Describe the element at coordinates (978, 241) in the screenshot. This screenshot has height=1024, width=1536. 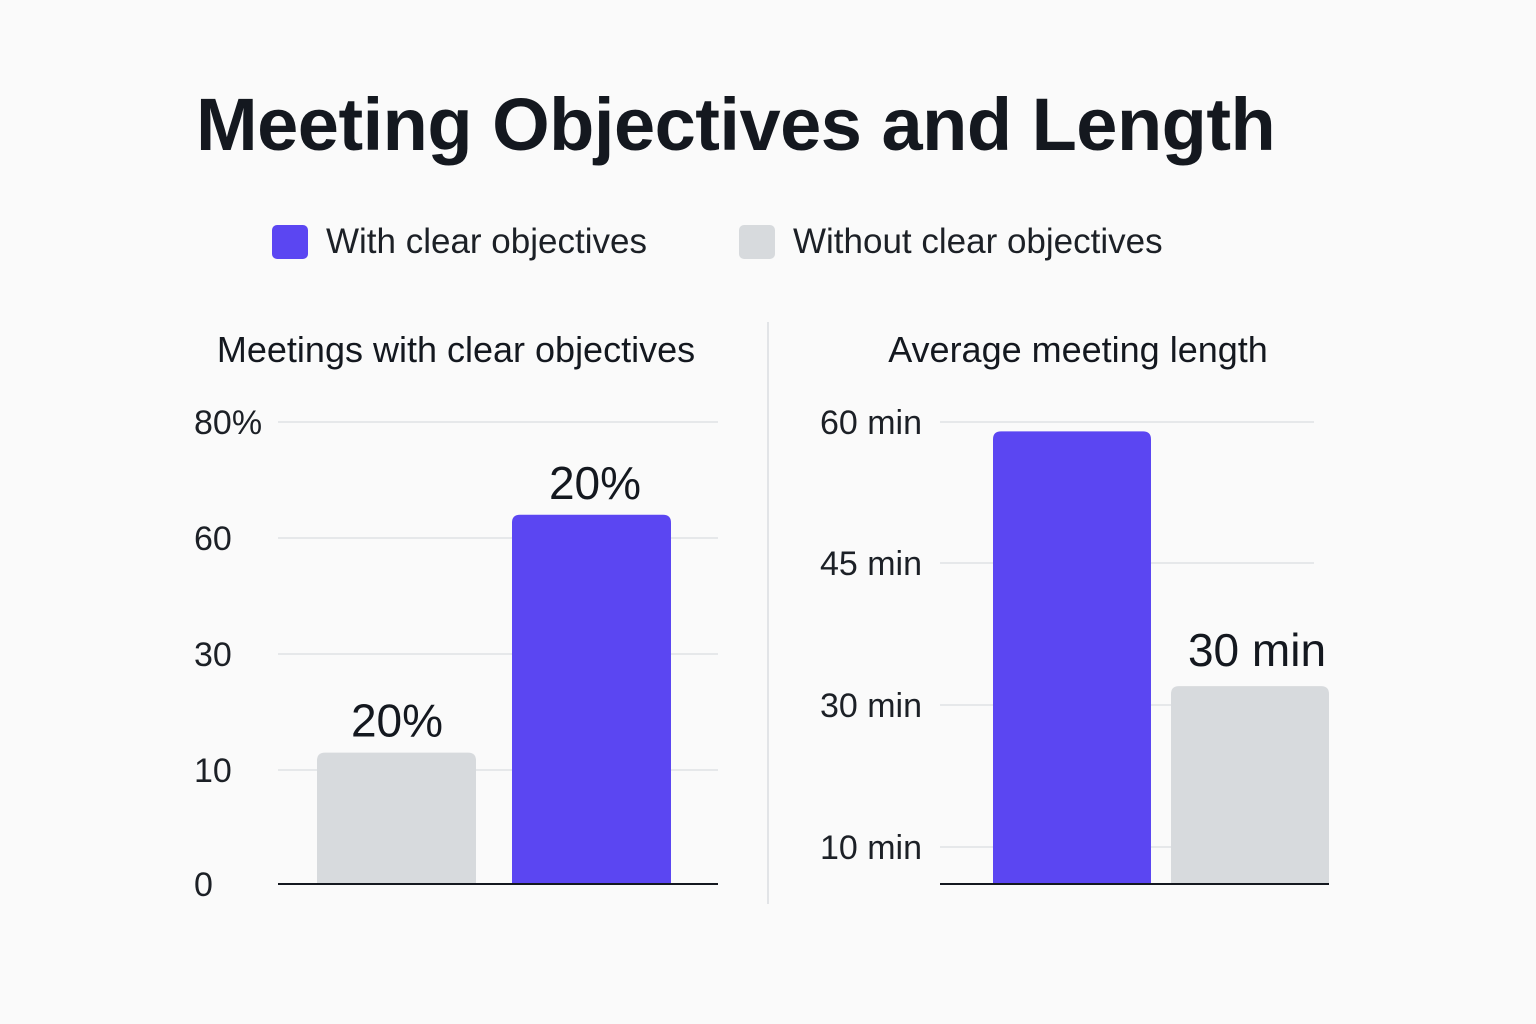
I see `legend-label-without: Without clear objectives` at that location.